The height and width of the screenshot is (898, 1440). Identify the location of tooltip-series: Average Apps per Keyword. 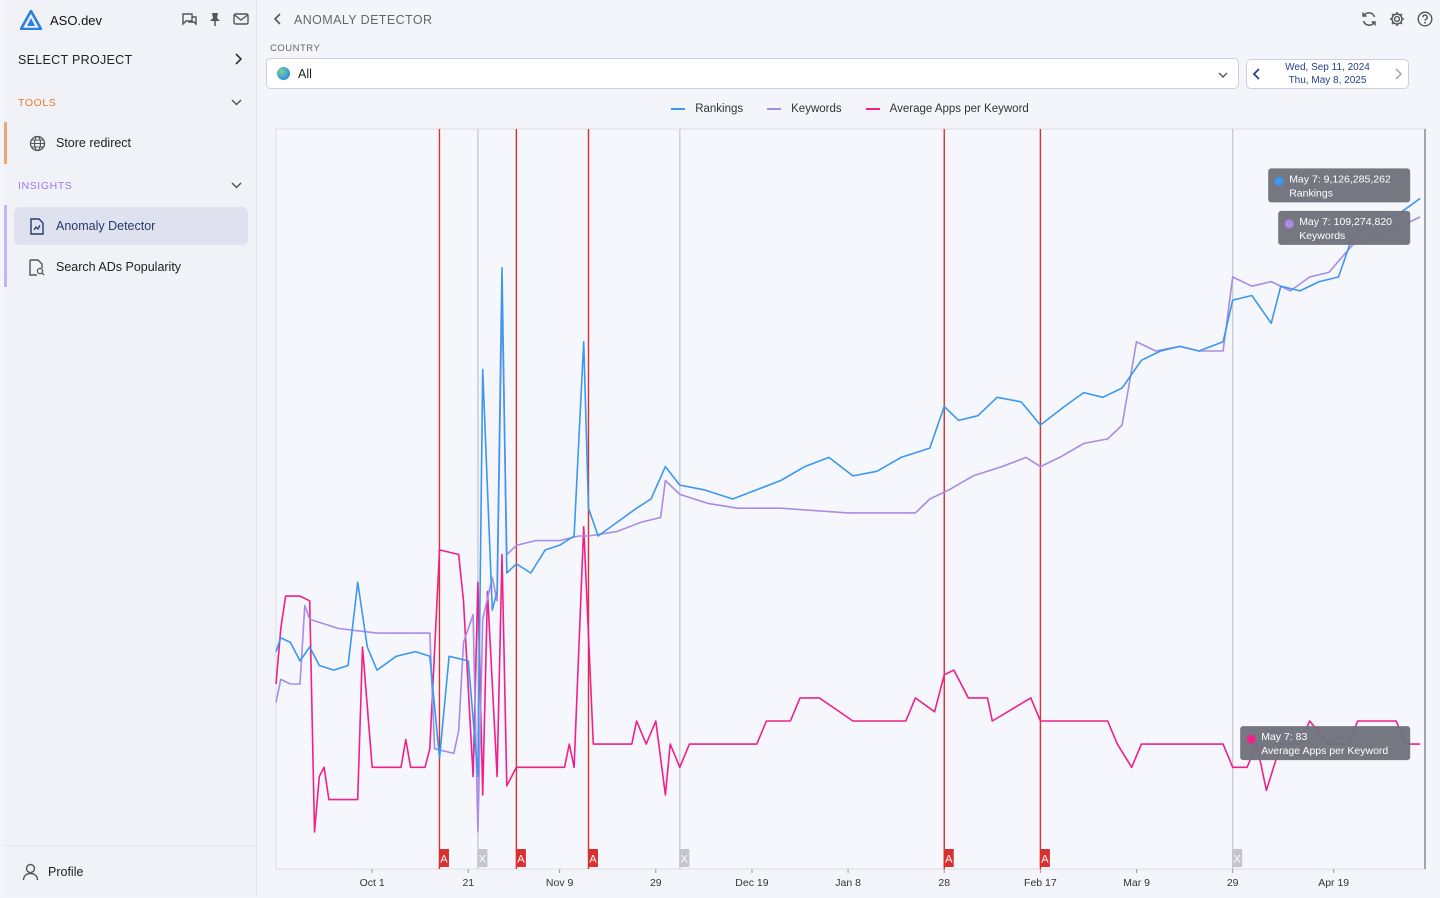
(1324, 751).